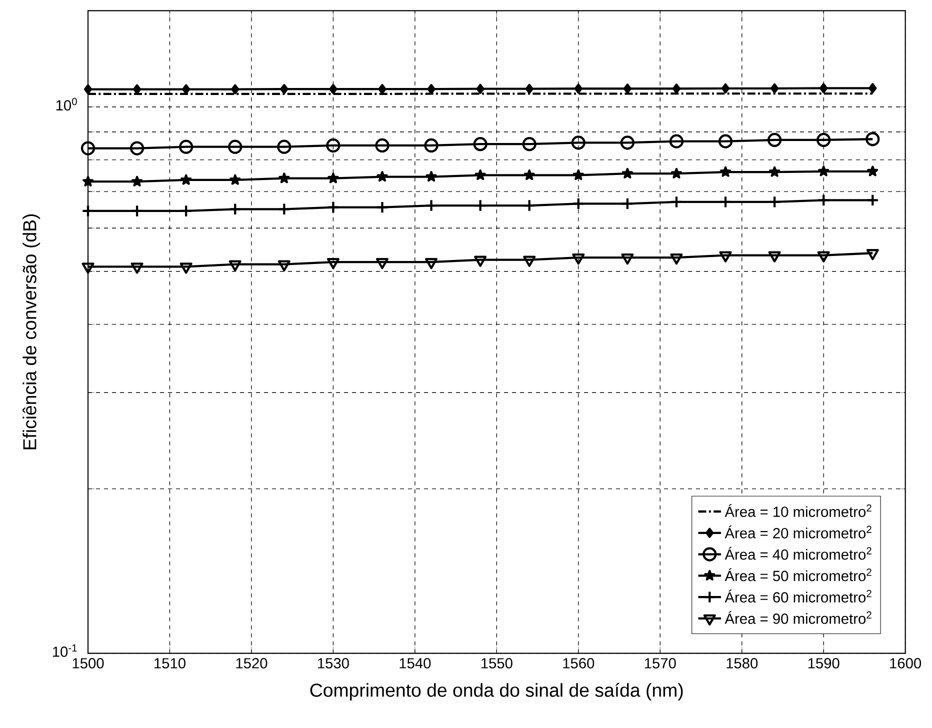  I want to click on x-tick-label: 1550, so click(496, 663).